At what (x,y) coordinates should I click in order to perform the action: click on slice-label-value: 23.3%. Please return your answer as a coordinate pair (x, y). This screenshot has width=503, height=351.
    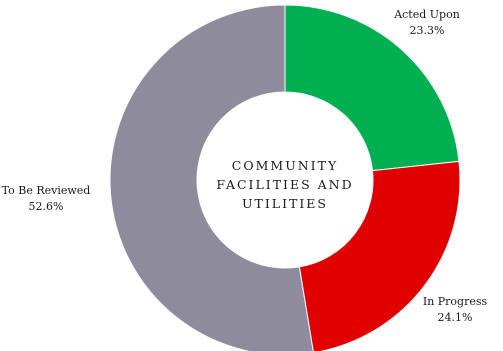
    Looking at the image, I should click on (427, 30).